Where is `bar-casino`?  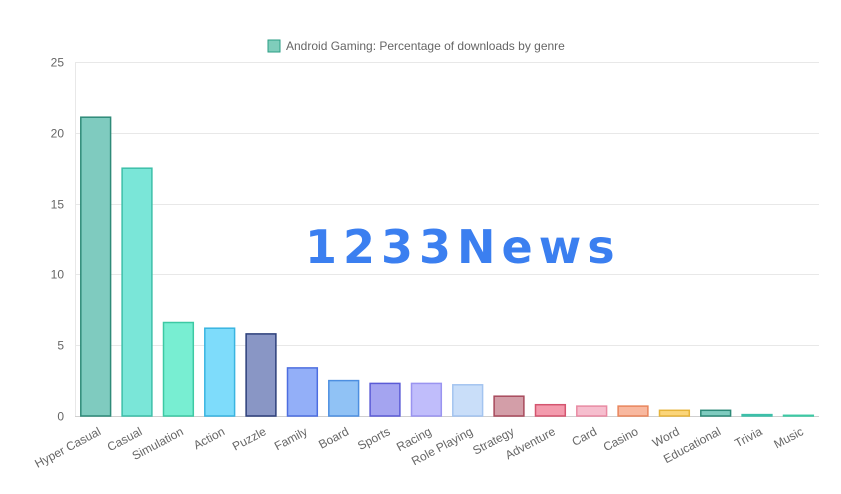 bar-casino is located at coordinates (633, 411).